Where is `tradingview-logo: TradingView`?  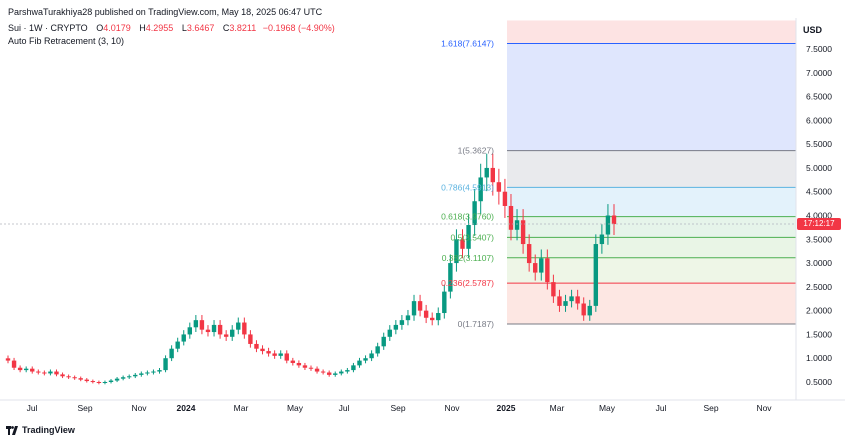 tradingview-logo: TradingView is located at coordinates (40, 430).